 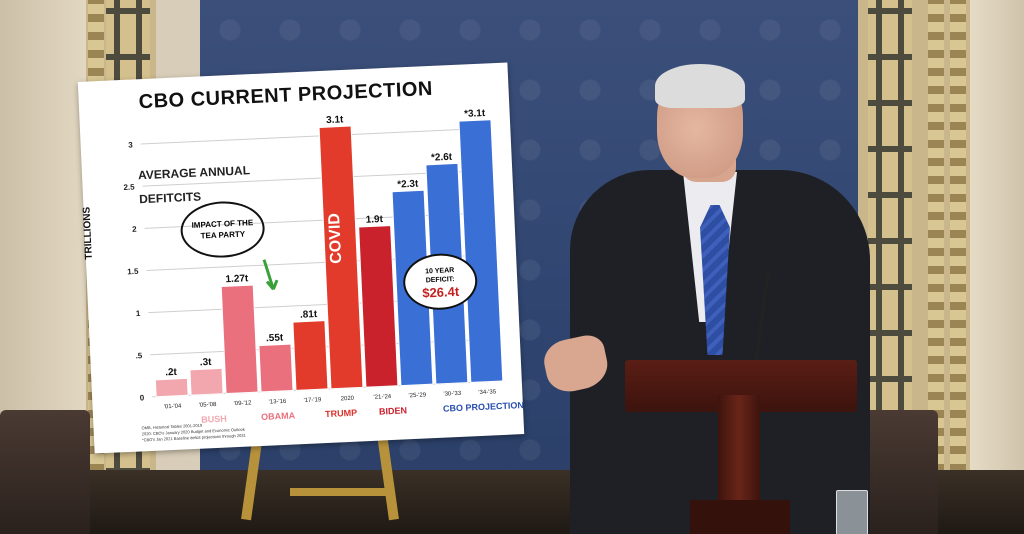 I want to click on x-tick-label: '34-'35, so click(x=487, y=392).